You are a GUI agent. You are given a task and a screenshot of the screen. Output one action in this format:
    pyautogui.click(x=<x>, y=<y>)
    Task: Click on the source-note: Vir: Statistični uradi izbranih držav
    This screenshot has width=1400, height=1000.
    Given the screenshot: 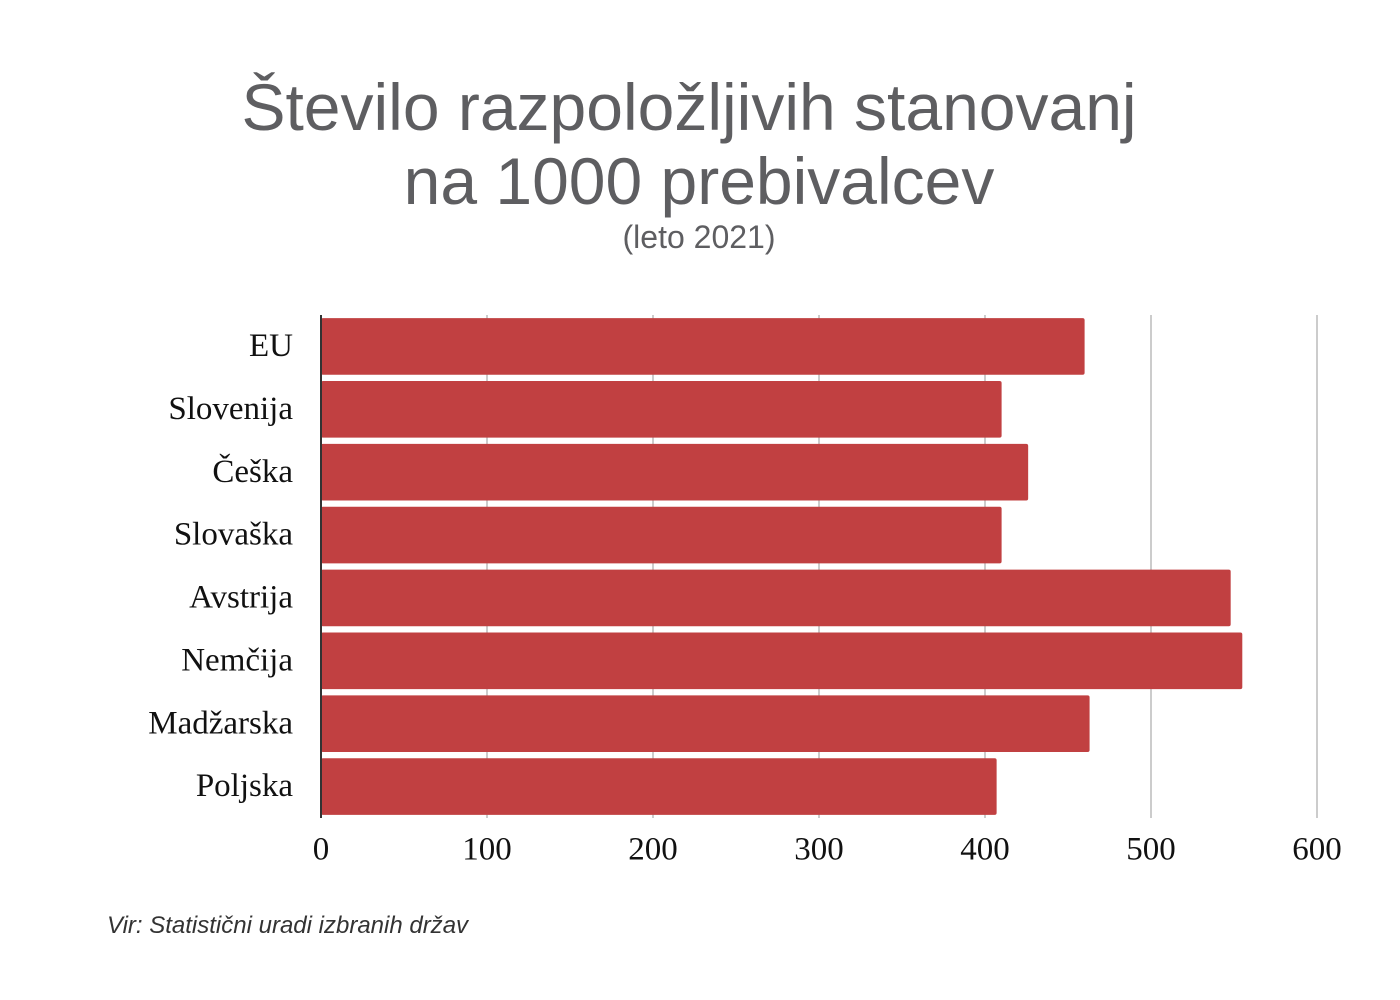 What is the action you would take?
    pyautogui.click(x=288, y=925)
    